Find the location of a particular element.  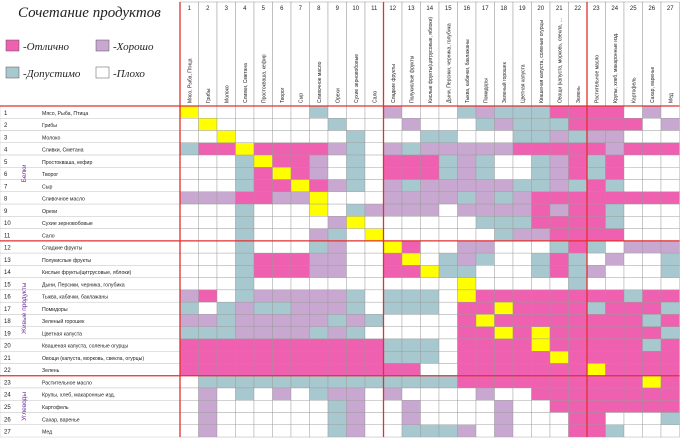

row-number: 21 is located at coordinates (7, 359).